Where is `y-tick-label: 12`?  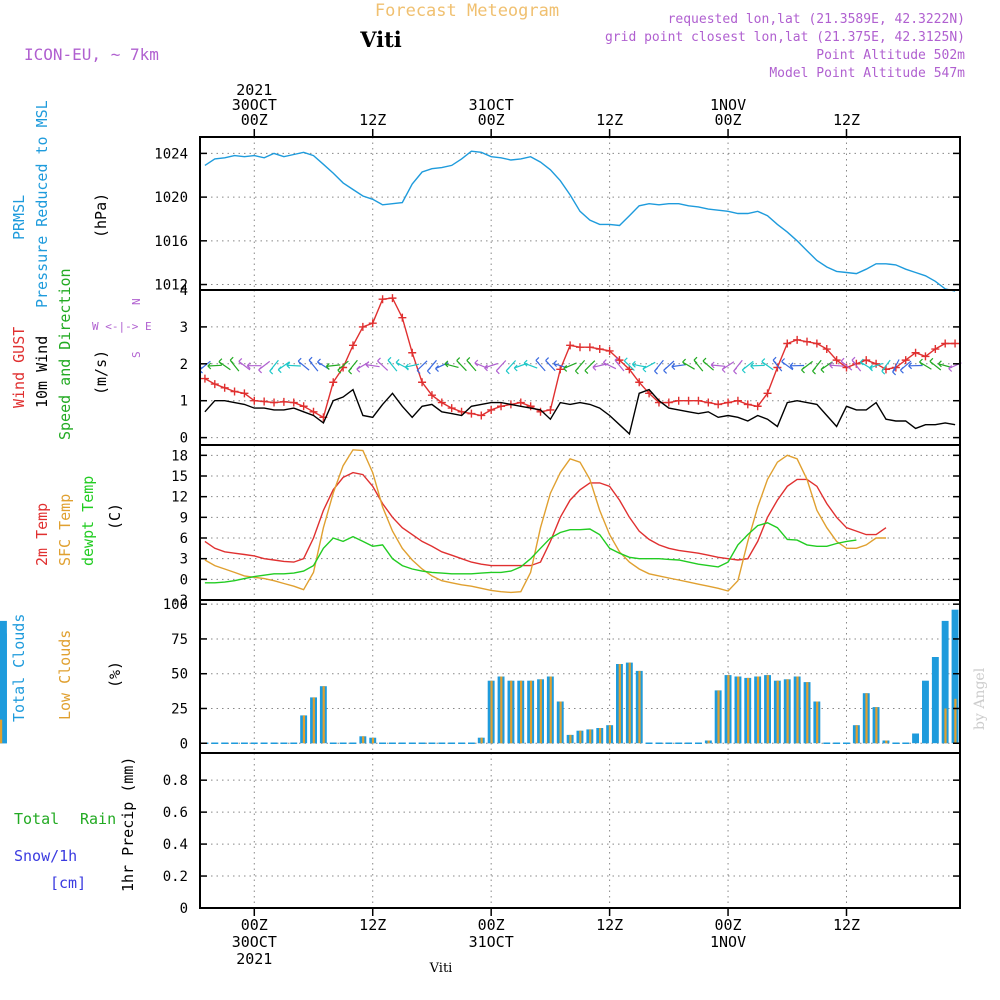
y-tick-label: 12 is located at coordinates (179, 498).